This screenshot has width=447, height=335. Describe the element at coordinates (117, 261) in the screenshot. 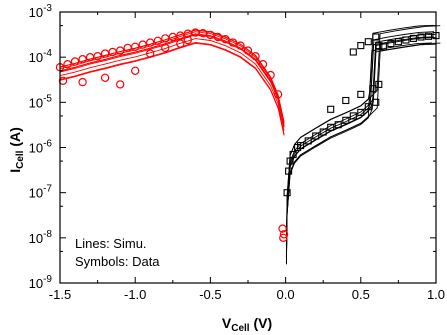

I see `annotation-symbols: Symbols: Data` at that location.